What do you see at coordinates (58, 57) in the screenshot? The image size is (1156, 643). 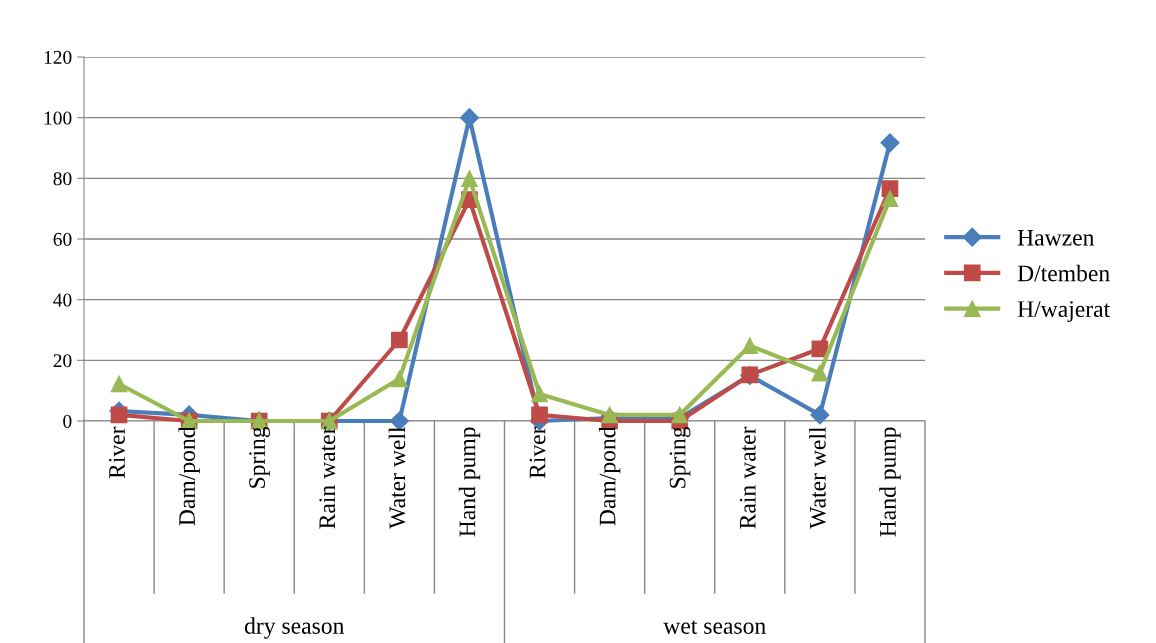 I see `y-tick-label: 120` at bounding box center [58, 57].